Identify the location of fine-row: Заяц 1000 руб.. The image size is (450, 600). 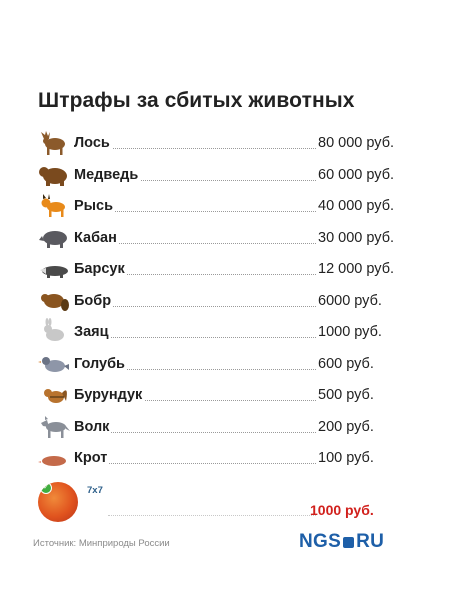
(218, 332).